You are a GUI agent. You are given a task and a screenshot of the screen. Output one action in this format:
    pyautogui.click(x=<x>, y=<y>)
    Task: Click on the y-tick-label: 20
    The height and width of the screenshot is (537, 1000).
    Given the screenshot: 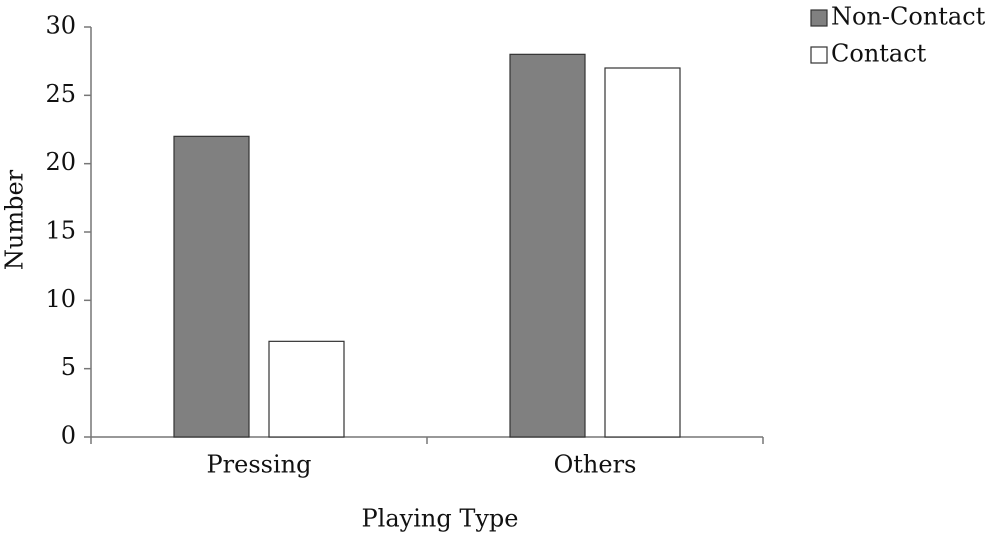 What is the action you would take?
    pyautogui.click(x=60, y=162)
    